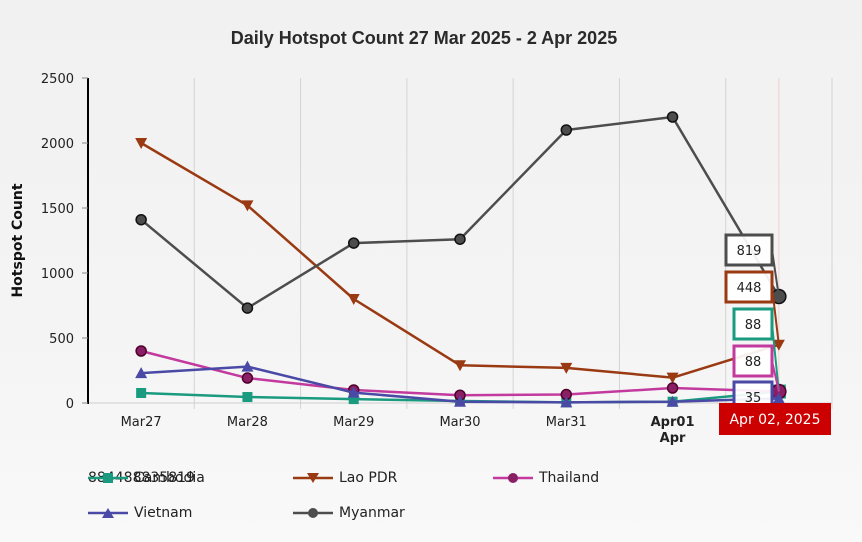 This screenshot has width=862, height=542. What do you see at coordinates (18, 240) in the screenshot?
I see `y-axis-title: Hotspot Count` at bounding box center [18, 240].